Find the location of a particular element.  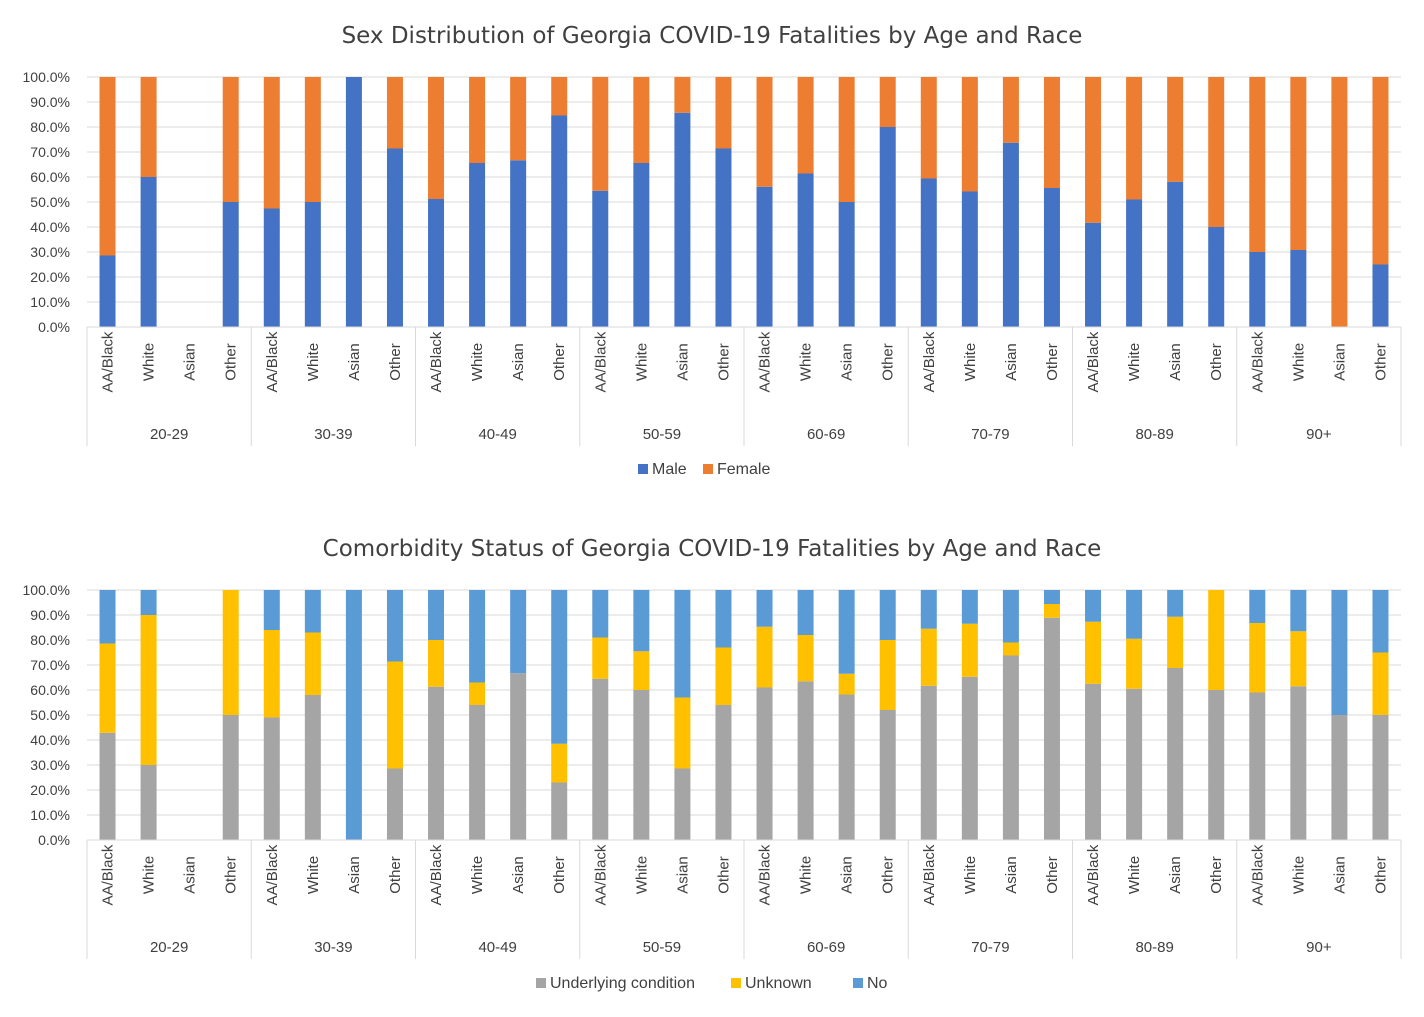

legend-swatch-female is located at coordinates (708, 469).